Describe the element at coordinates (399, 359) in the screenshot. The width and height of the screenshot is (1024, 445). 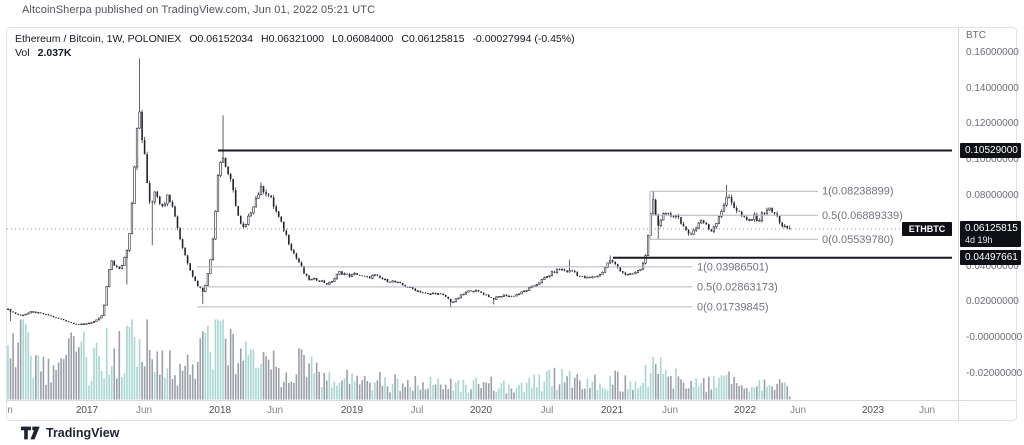
I see `volume-series` at that location.